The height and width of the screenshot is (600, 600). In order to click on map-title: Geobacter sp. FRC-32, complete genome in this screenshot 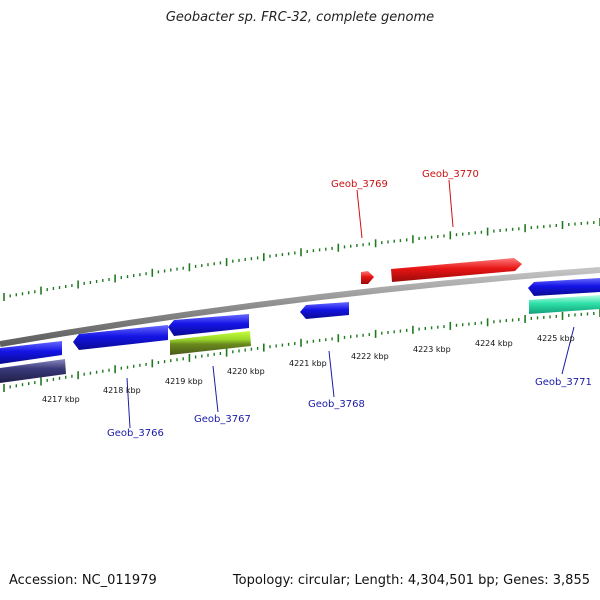, I will do `click(300, 17)`.